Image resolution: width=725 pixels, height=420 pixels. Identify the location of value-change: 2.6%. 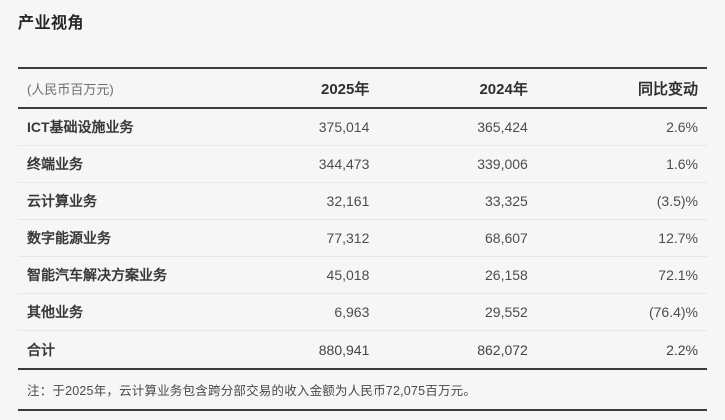
(617, 127).